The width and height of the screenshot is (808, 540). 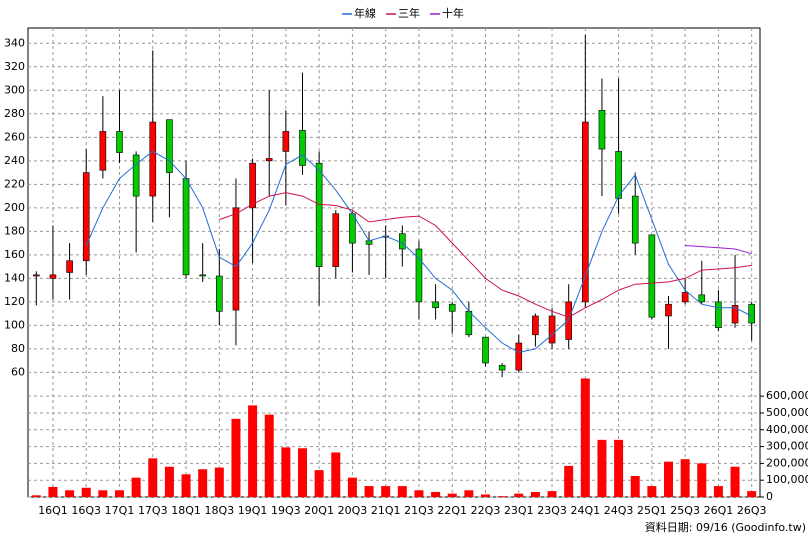 What do you see at coordinates (769, 496) in the screenshot?
I see `y2-tick-label: 0` at bounding box center [769, 496].